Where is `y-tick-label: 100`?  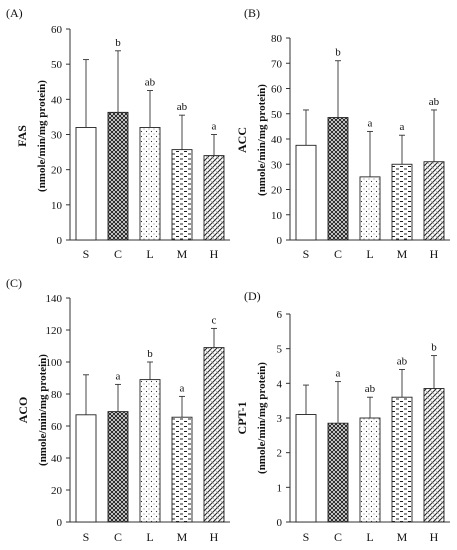
y-tick-label: 100 is located at coordinates (54, 363).